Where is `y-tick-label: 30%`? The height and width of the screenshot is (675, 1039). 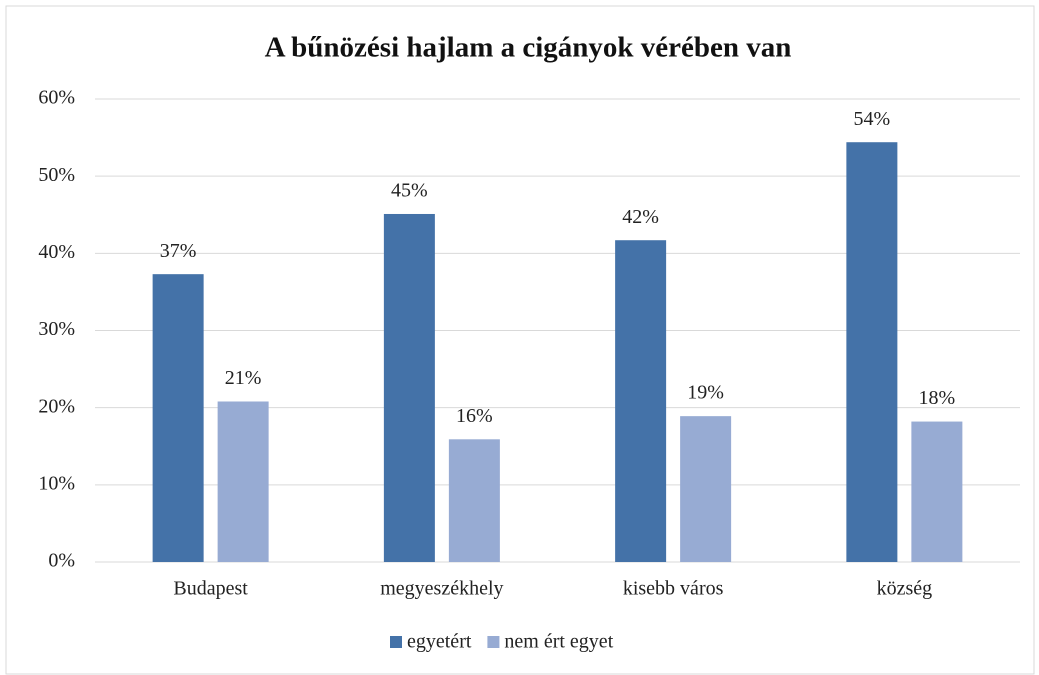
y-tick-label: 30% is located at coordinates (56, 329).